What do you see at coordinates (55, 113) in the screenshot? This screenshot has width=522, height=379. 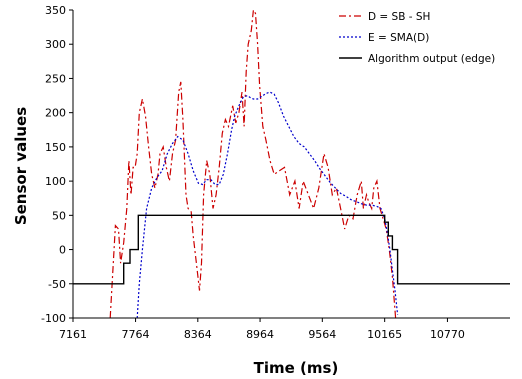 I see `y-tick-label: 200` at bounding box center [55, 113].